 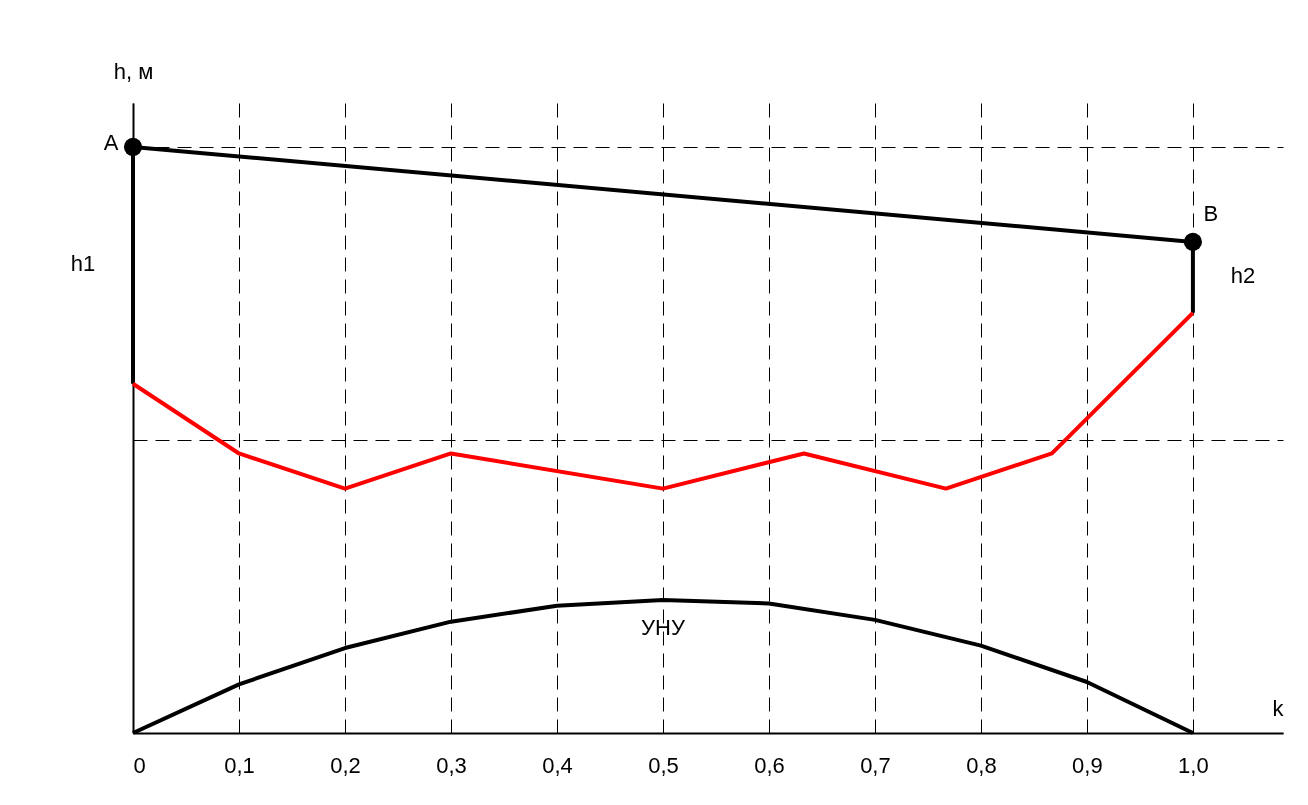 What do you see at coordinates (345, 765) in the screenshot?
I see `x-tick-label: 0,2` at bounding box center [345, 765].